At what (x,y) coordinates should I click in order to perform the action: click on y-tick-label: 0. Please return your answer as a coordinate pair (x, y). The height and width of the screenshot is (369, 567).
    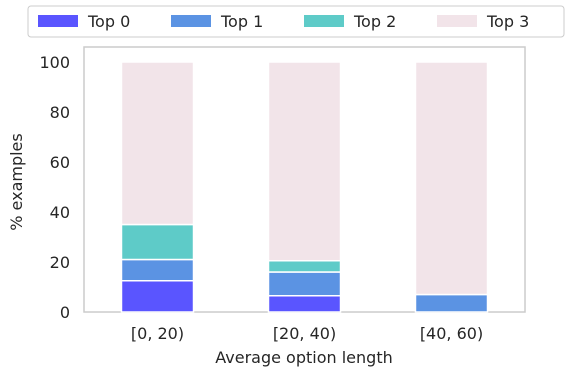
    Looking at the image, I should click on (65, 312).